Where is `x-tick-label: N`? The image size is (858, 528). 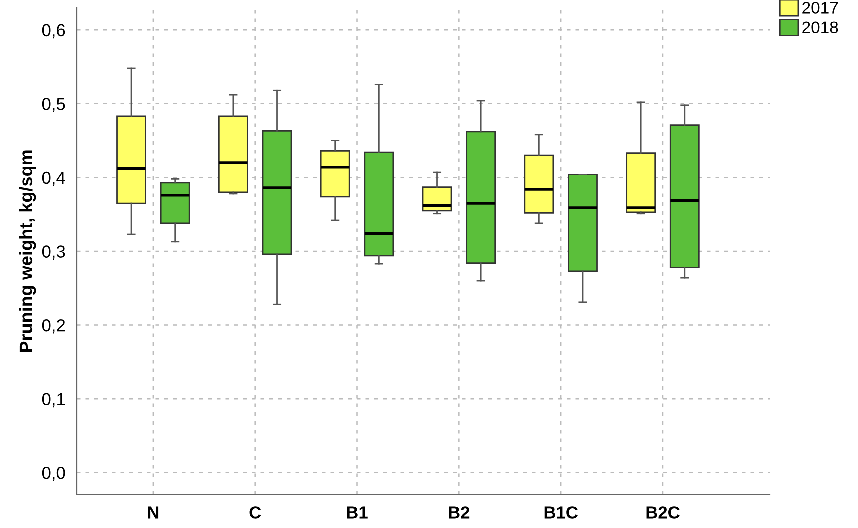 x-tick-label: N is located at coordinates (153, 512).